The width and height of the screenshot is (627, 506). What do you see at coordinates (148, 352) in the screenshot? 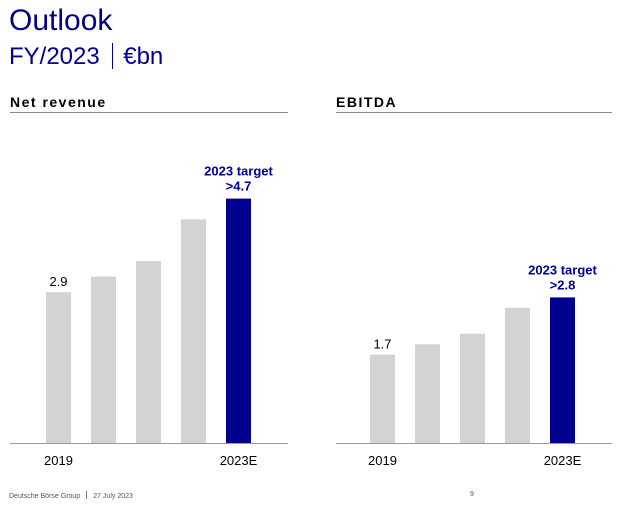
I see `net-revenue-bar-2021` at bounding box center [148, 352].